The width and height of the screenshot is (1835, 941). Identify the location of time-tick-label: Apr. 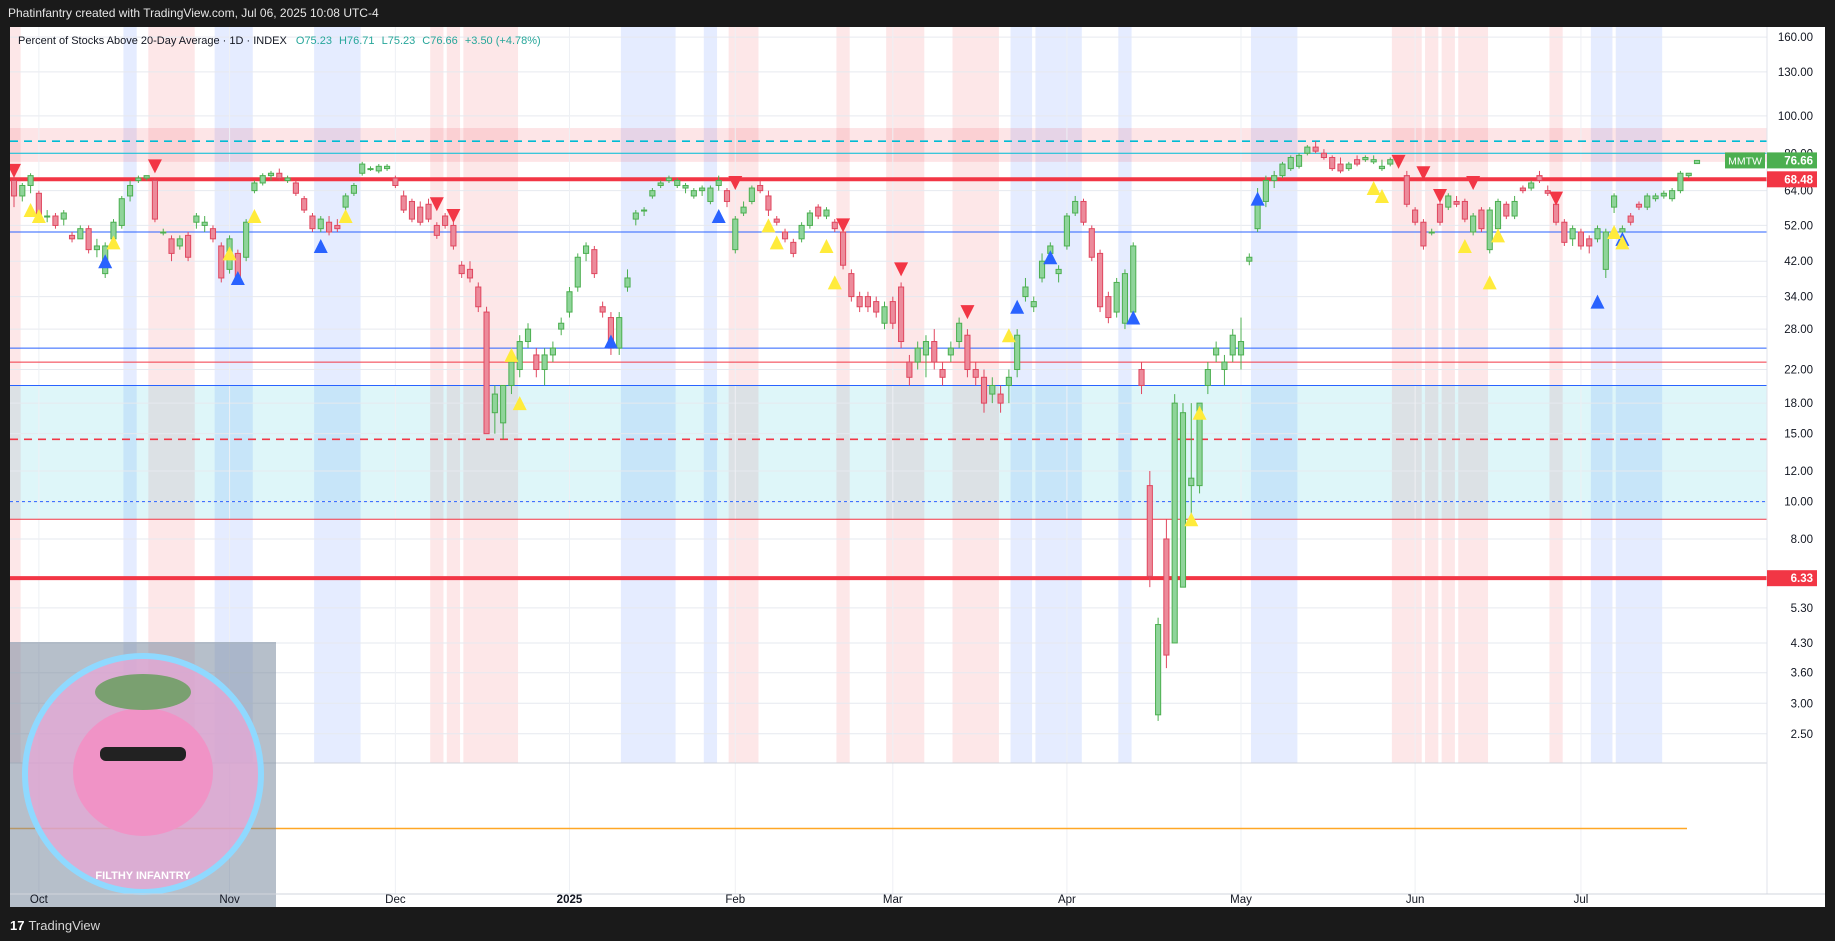
(1067, 900).